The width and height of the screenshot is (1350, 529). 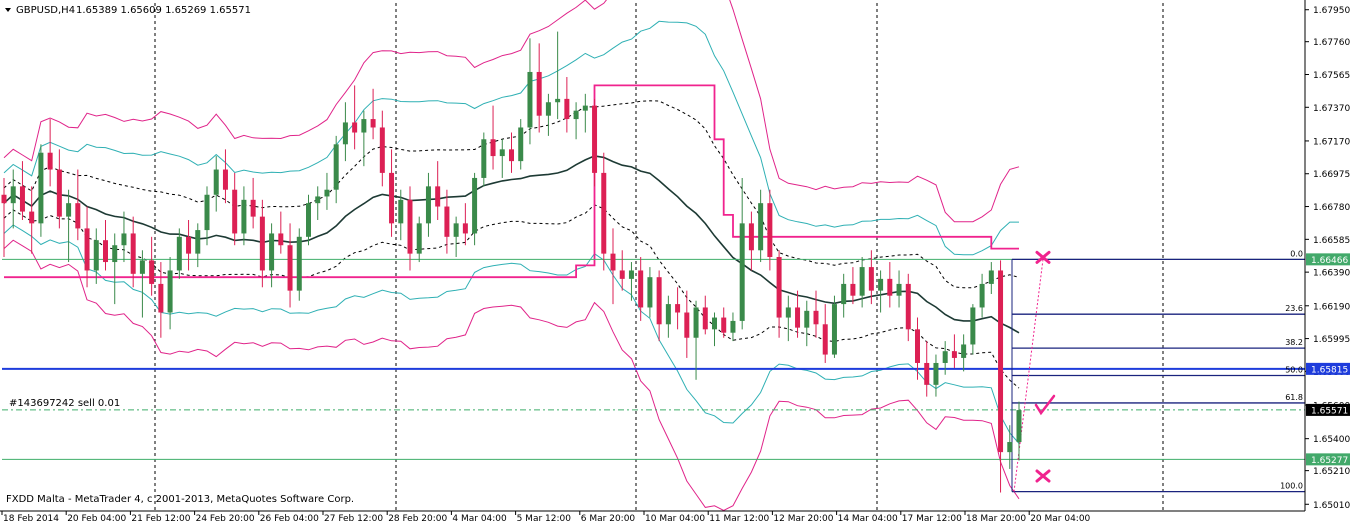 I want to click on y-tick-label: 1.67950, so click(x=1331, y=11).